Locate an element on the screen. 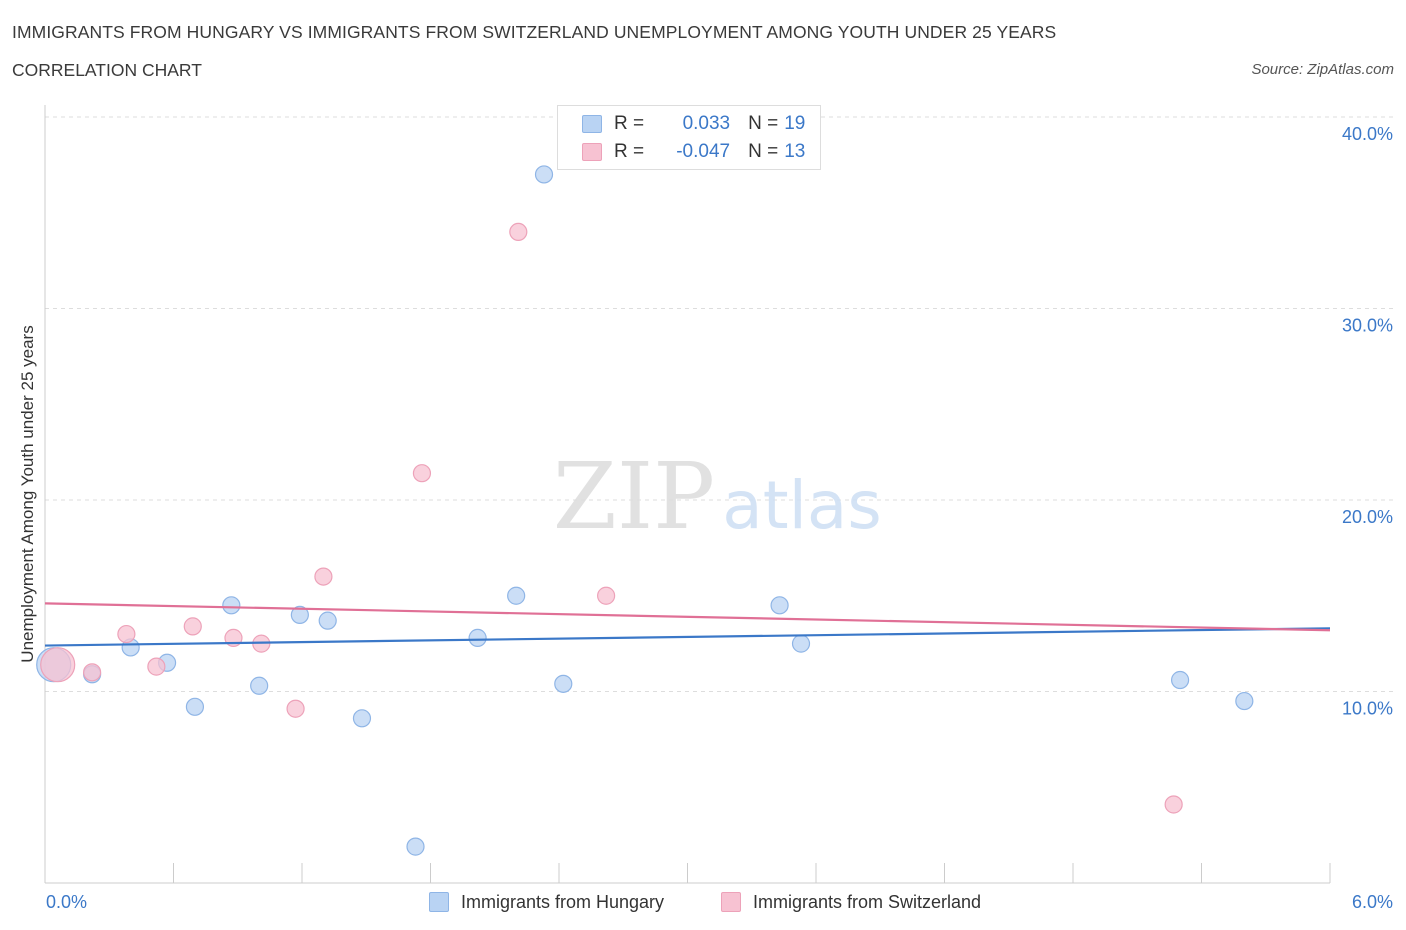 This screenshot has width=1406, height=930. legend-item-switzerland: Immigrants from Switzerland is located at coordinates (851, 902).